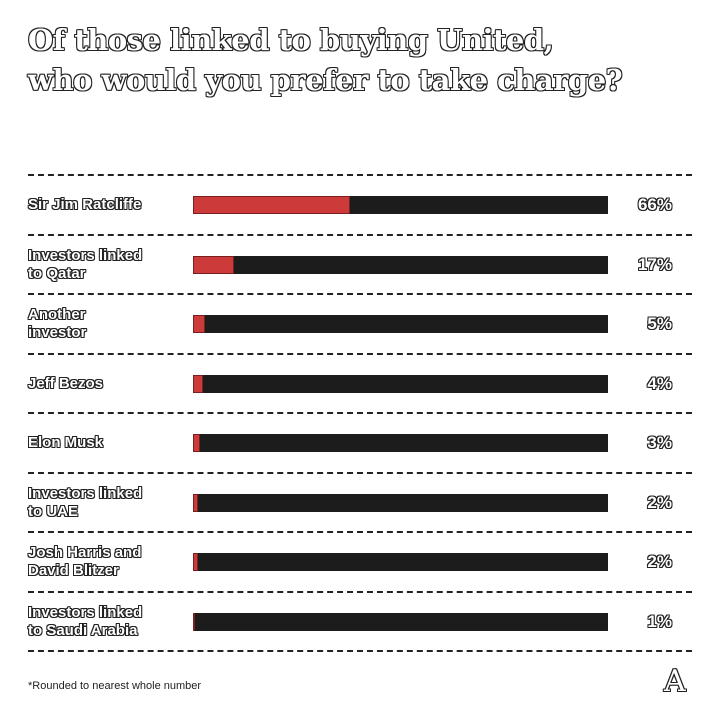  I want to click on category-label-line: to UAE, so click(53, 511).